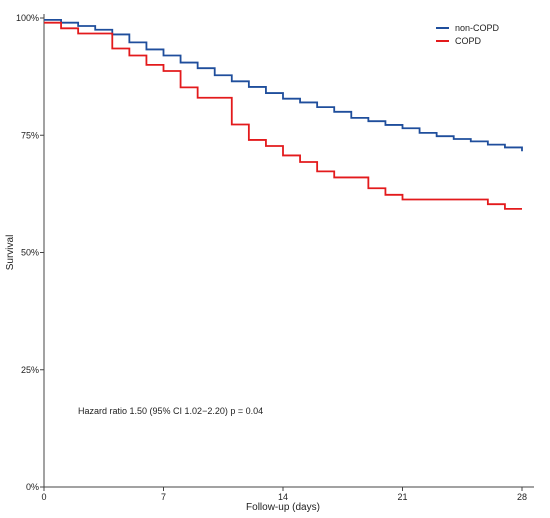 The height and width of the screenshot is (518, 550). I want to click on x-tick-label: 7, so click(163, 497).